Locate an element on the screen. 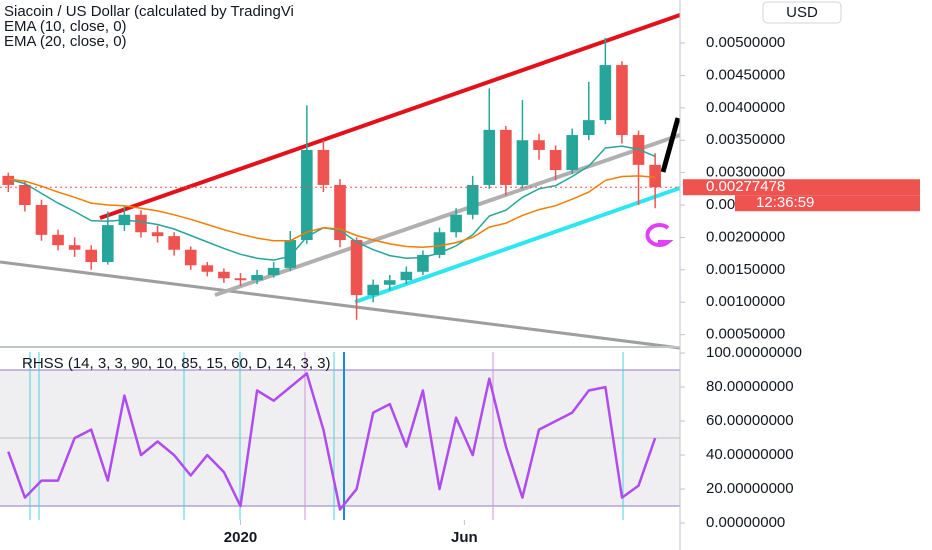 Image resolution: width=932 pixels, height=550 pixels. y-tick-label: 0.00200000 is located at coordinates (745, 236).